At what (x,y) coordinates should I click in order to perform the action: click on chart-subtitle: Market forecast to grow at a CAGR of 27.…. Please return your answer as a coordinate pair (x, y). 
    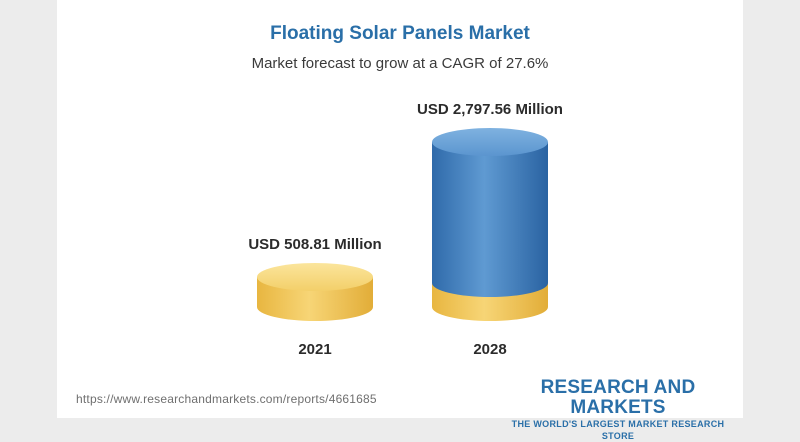
    Looking at the image, I should click on (400, 63).